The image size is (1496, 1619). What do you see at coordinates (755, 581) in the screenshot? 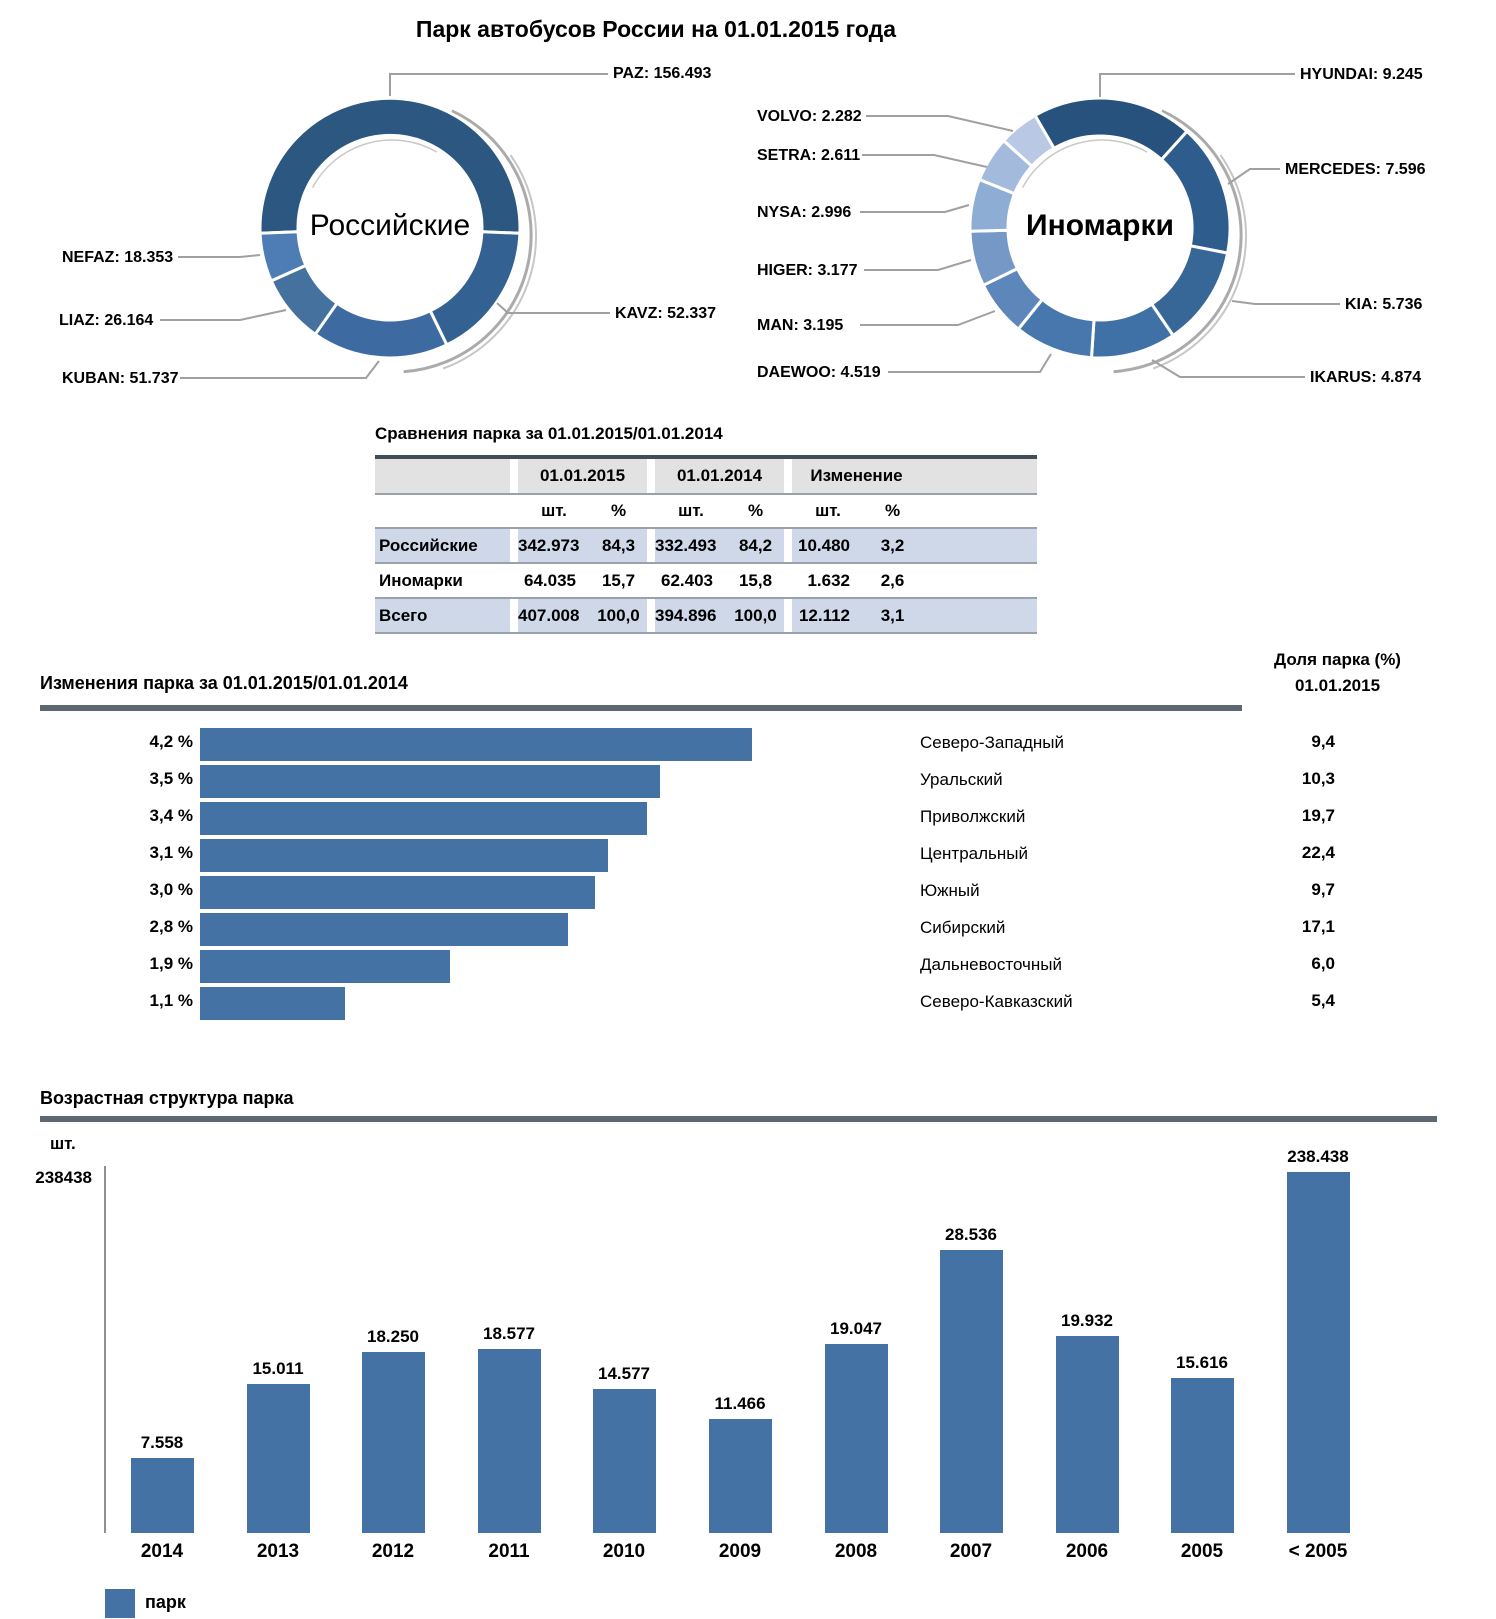
I see `cell-value: 15,8` at bounding box center [755, 581].